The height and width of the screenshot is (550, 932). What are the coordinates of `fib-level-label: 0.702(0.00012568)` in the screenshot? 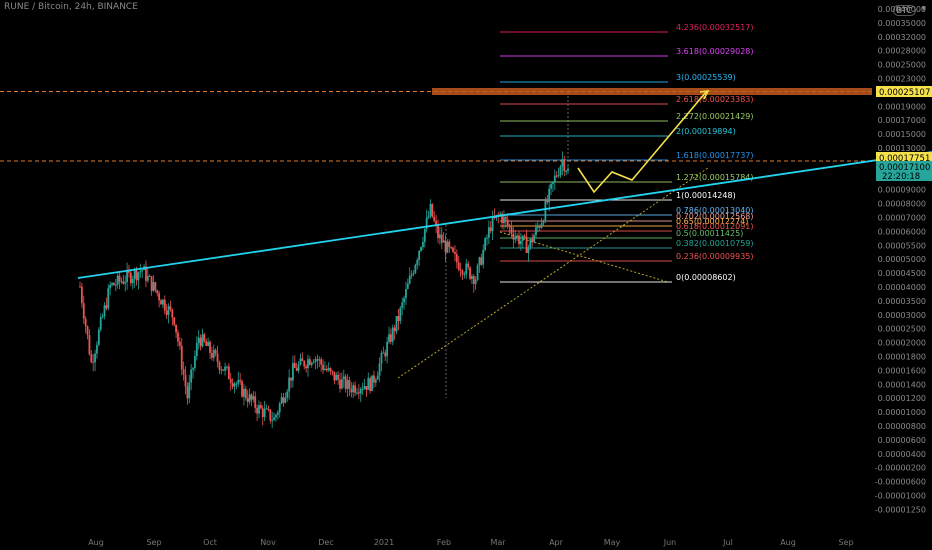 It's located at (715, 216).